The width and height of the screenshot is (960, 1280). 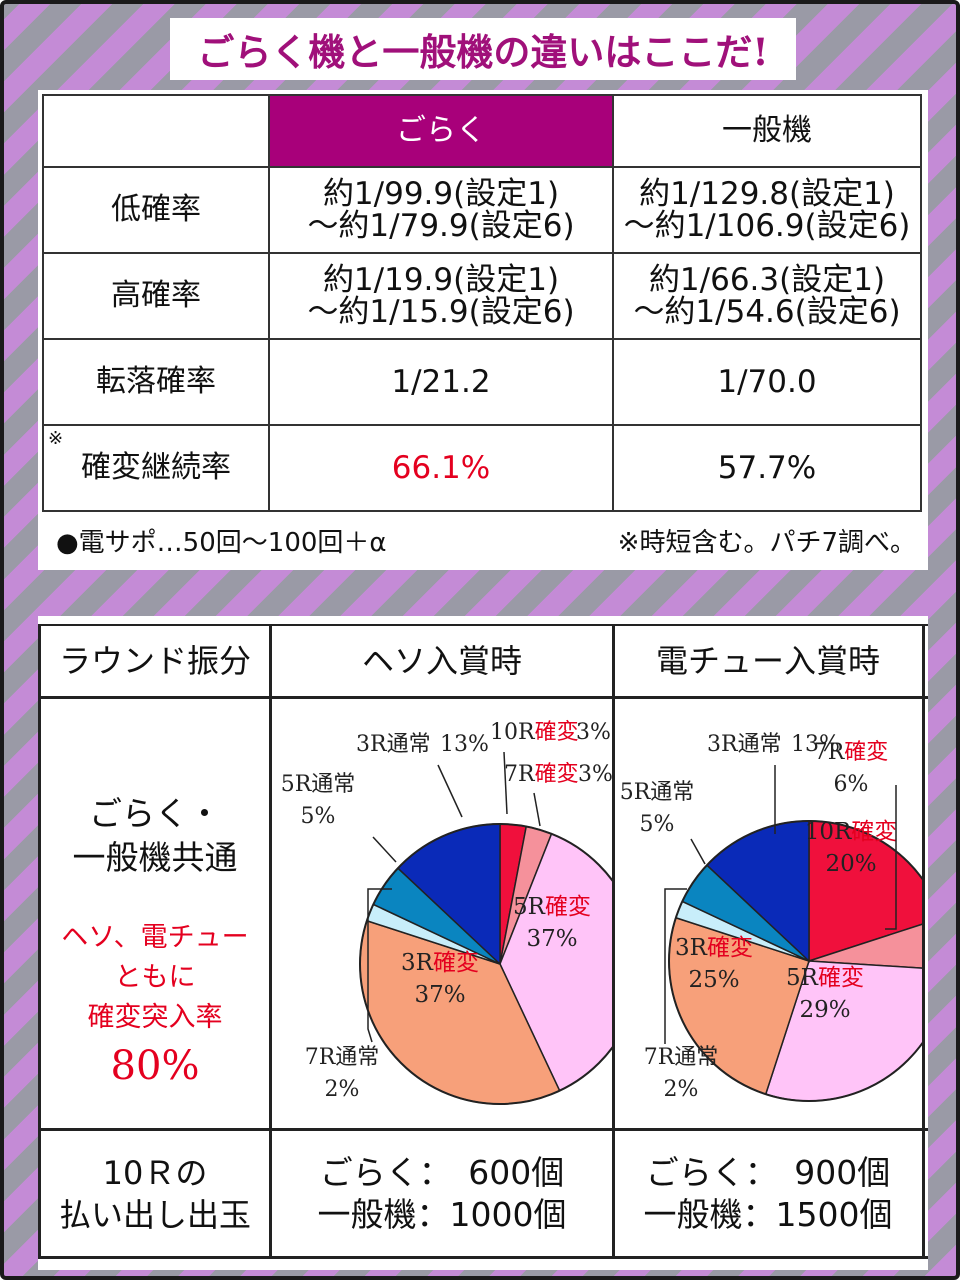 What do you see at coordinates (156, 468) in the screenshot?
I see `row-label-continue: ※ 確変継続率` at bounding box center [156, 468].